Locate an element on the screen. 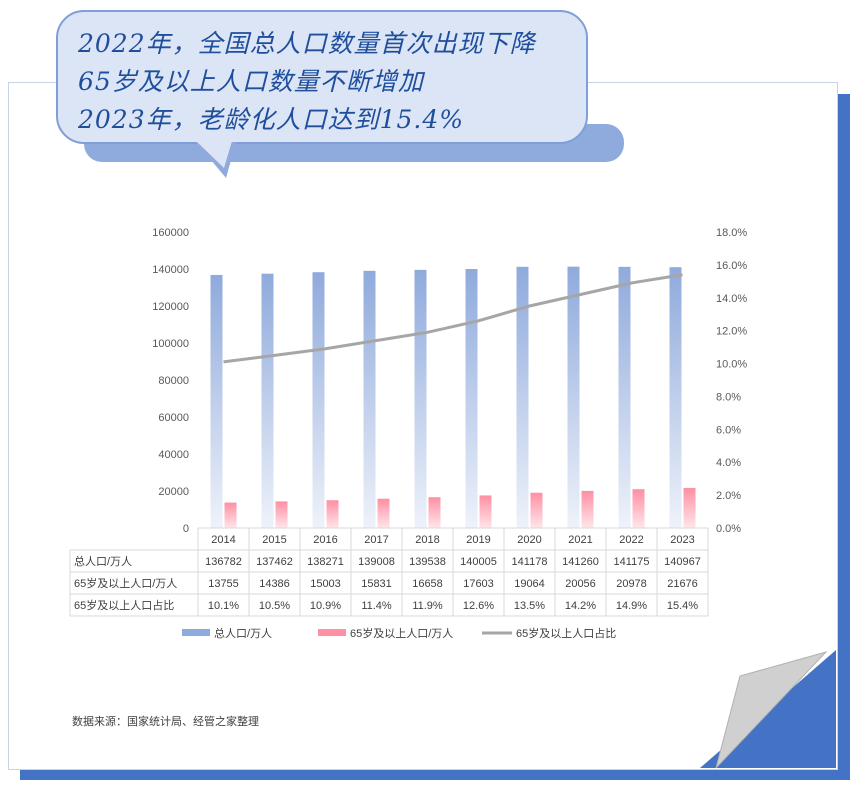 The image size is (865, 788). left-tick-label: 60000 is located at coordinates (173, 418).